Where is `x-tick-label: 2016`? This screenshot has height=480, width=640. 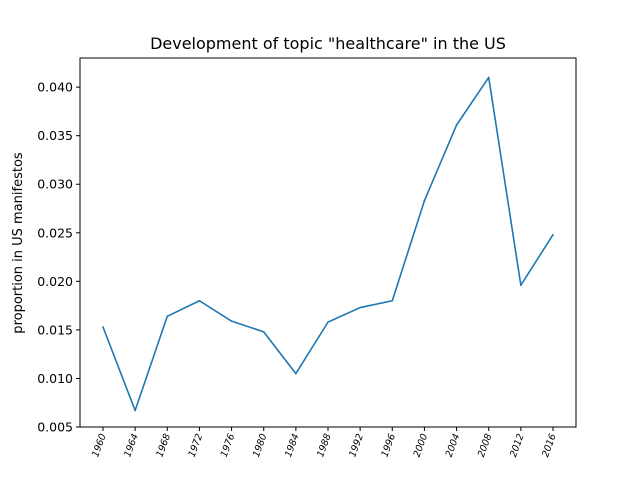
x-tick-label: 2016 is located at coordinates (549, 445).